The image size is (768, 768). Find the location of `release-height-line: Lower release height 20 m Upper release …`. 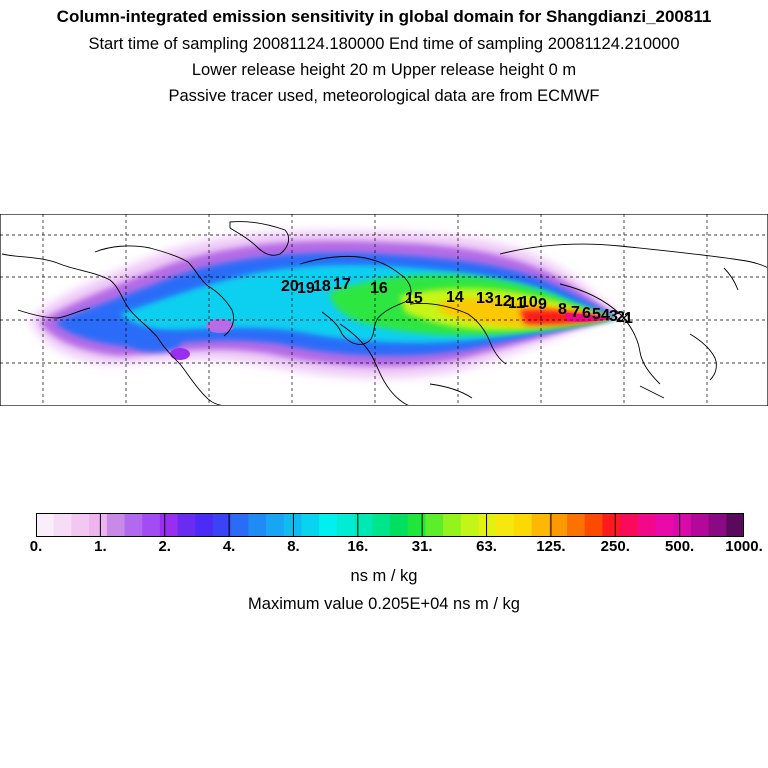

release-height-line: Lower release height 20 m Upper release … is located at coordinates (384, 70).